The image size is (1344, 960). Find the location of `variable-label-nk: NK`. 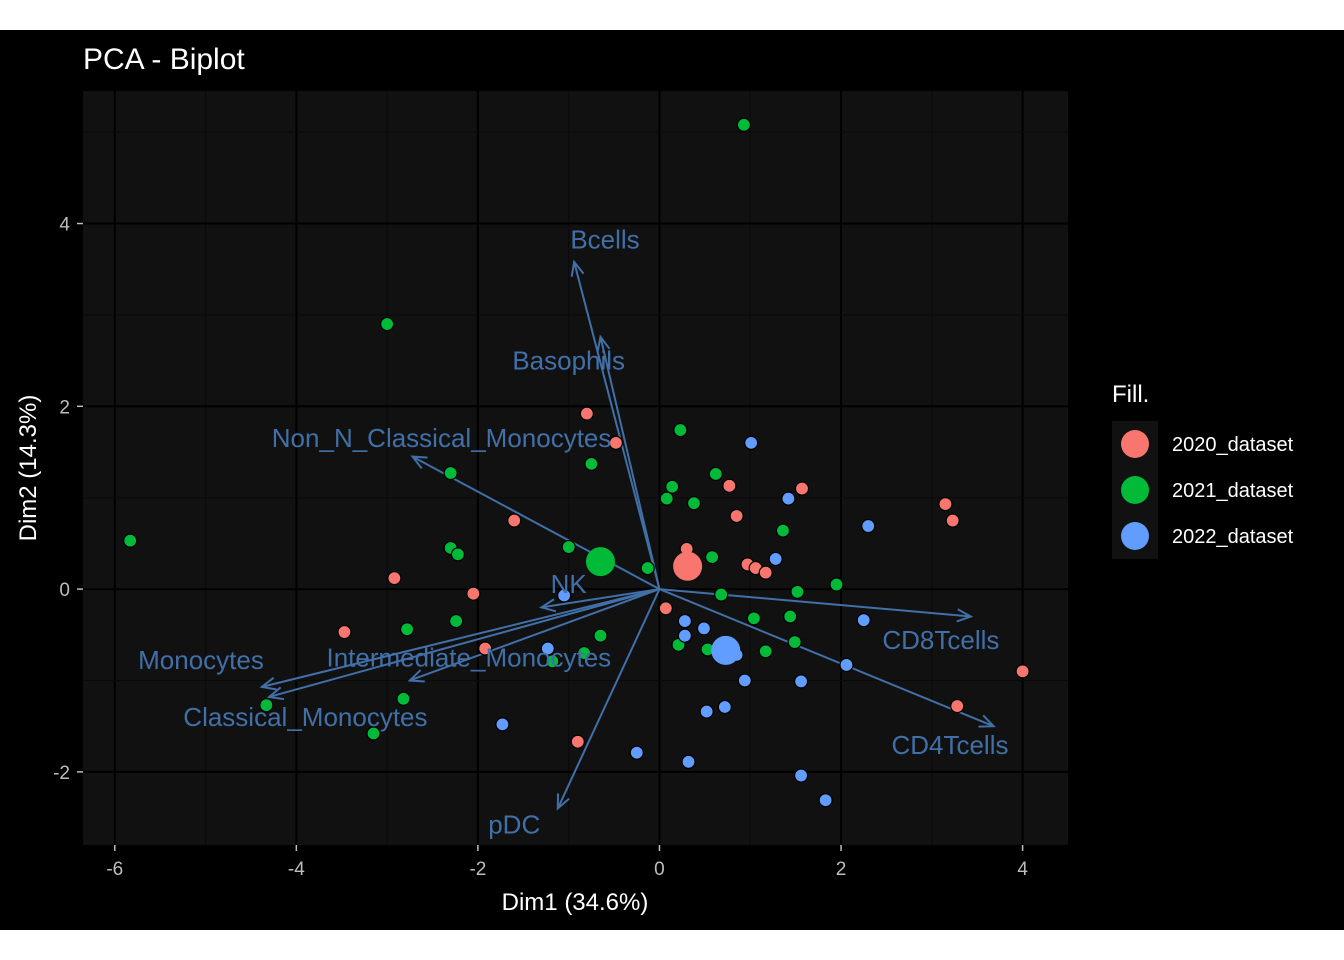

variable-label-nk: NK is located at coordinates (569, 584).